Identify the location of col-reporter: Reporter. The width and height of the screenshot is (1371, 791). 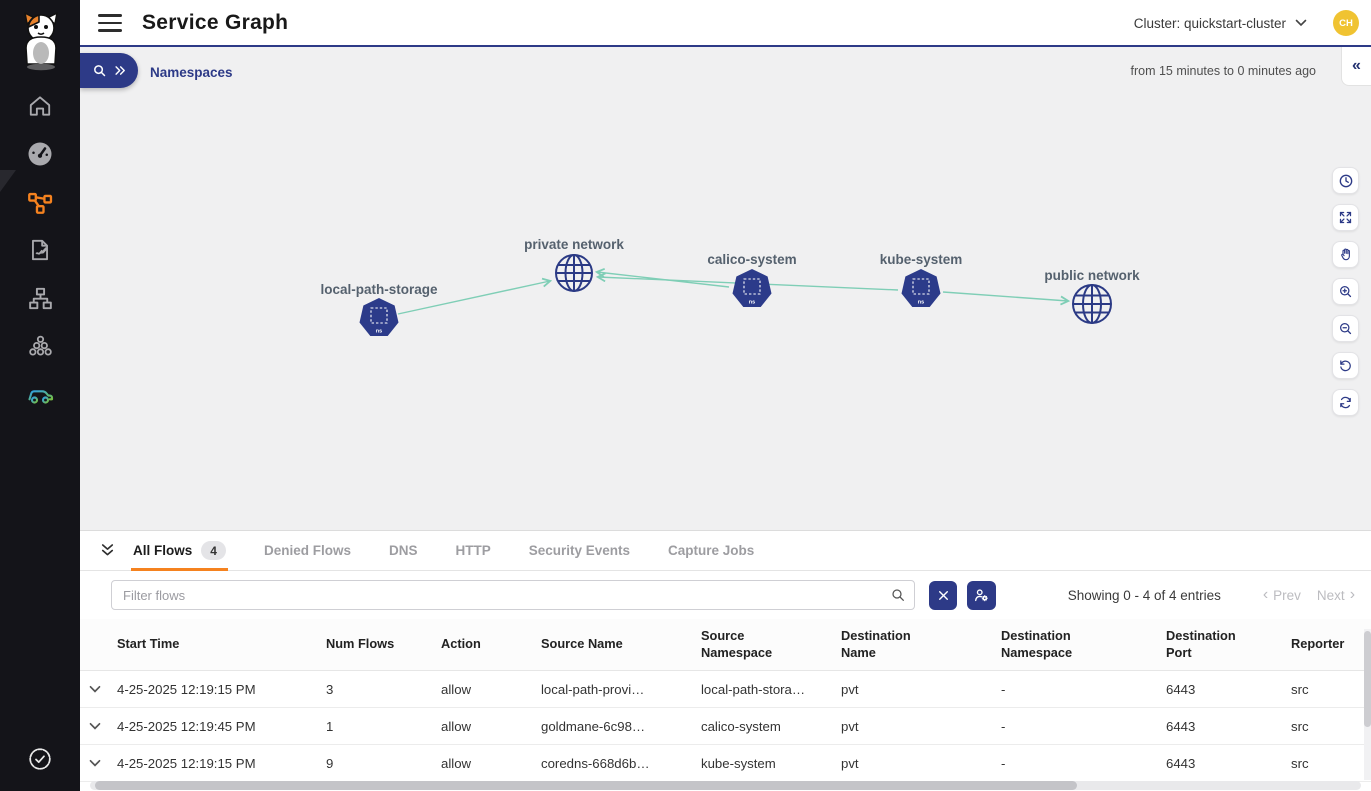
(1318, 644).